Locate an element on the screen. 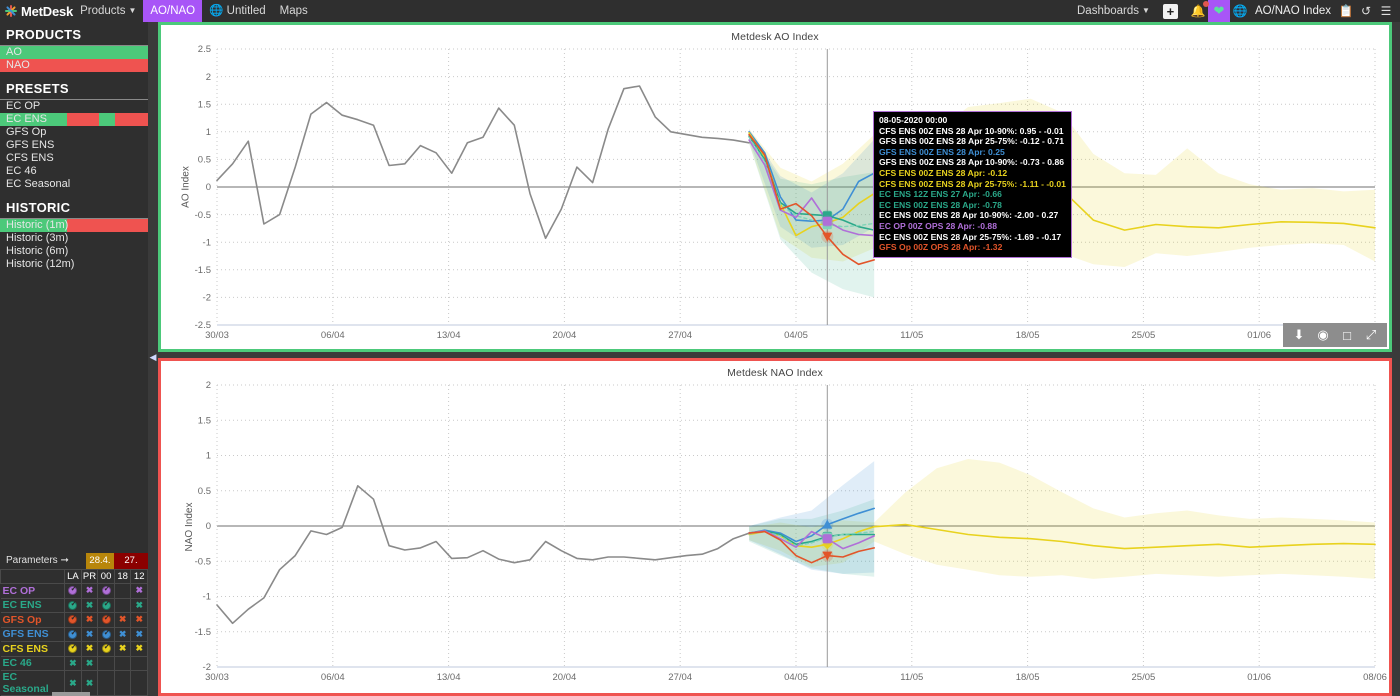  menu-dashboards-label: Dashboards is located at coordinates (1108, 11).